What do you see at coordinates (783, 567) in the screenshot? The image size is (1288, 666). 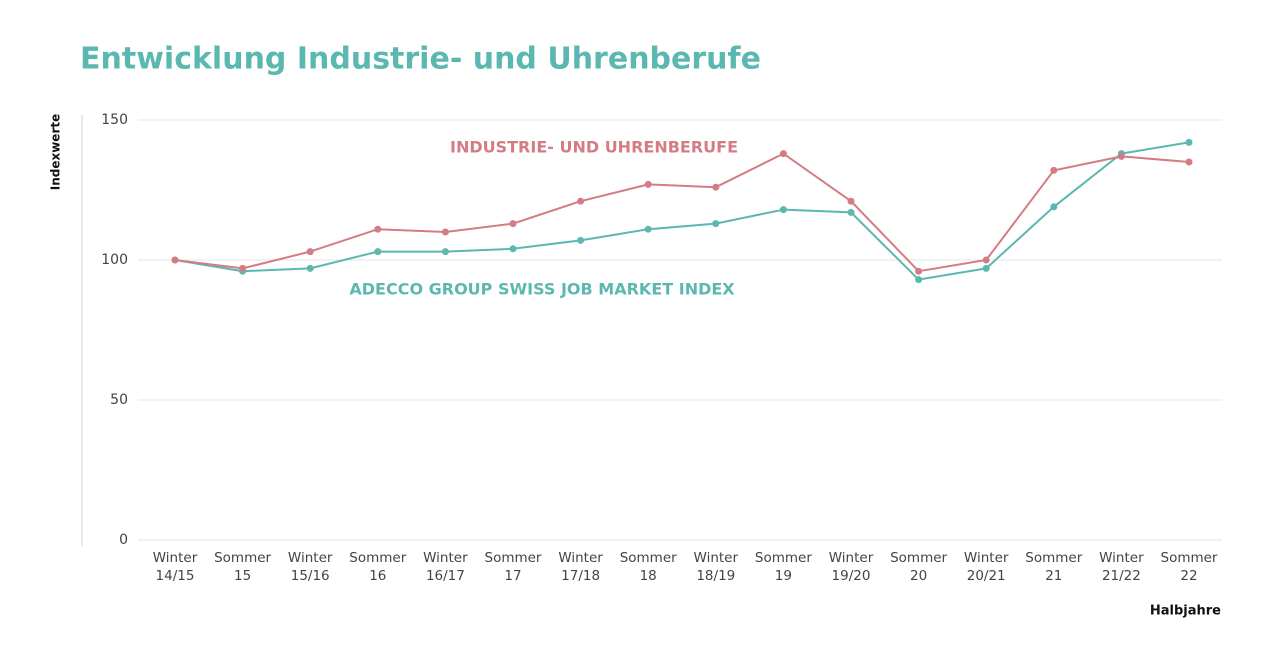 I see `x-tick-label: Sommer 19` at bounding box center [783, 567].